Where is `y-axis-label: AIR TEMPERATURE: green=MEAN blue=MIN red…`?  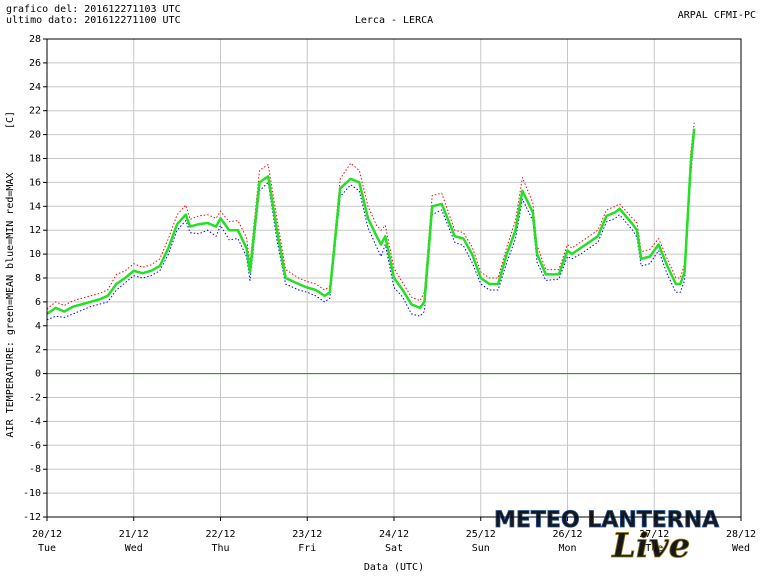
y-axis-label: AIR TEMPERATURE: green=MEAN blue=MIN red… is located at coordinates (10, 305).